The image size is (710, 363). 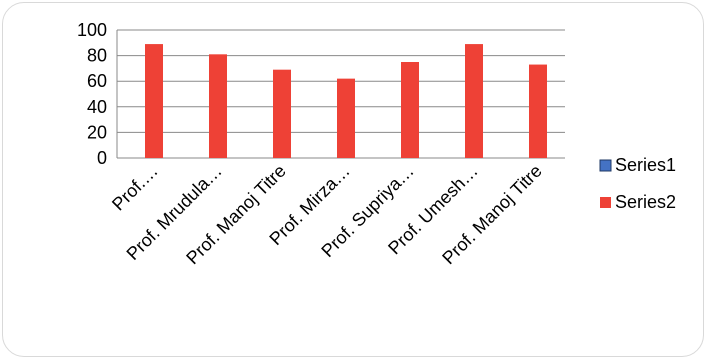 What do you see at coordinates (97, 81) in the screenshot?
I see `y-tick-label: 60` at bounding box center [97, 81].